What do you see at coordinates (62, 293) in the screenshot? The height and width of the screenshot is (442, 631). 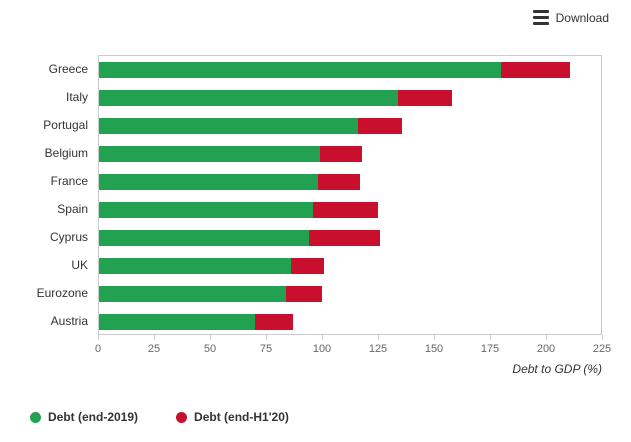 I see `category-label: Eurozone` at bounding box center [62, 293].